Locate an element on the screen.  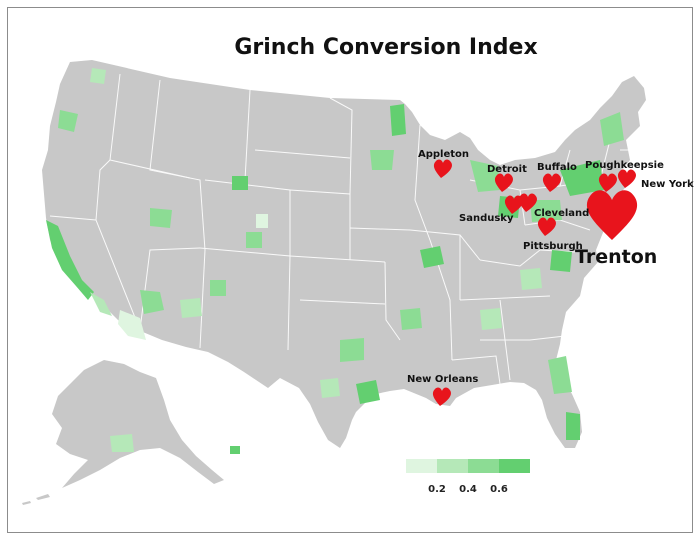
city-label-pittsburgh: Pittsburgh is located at coordinates (553, 246).